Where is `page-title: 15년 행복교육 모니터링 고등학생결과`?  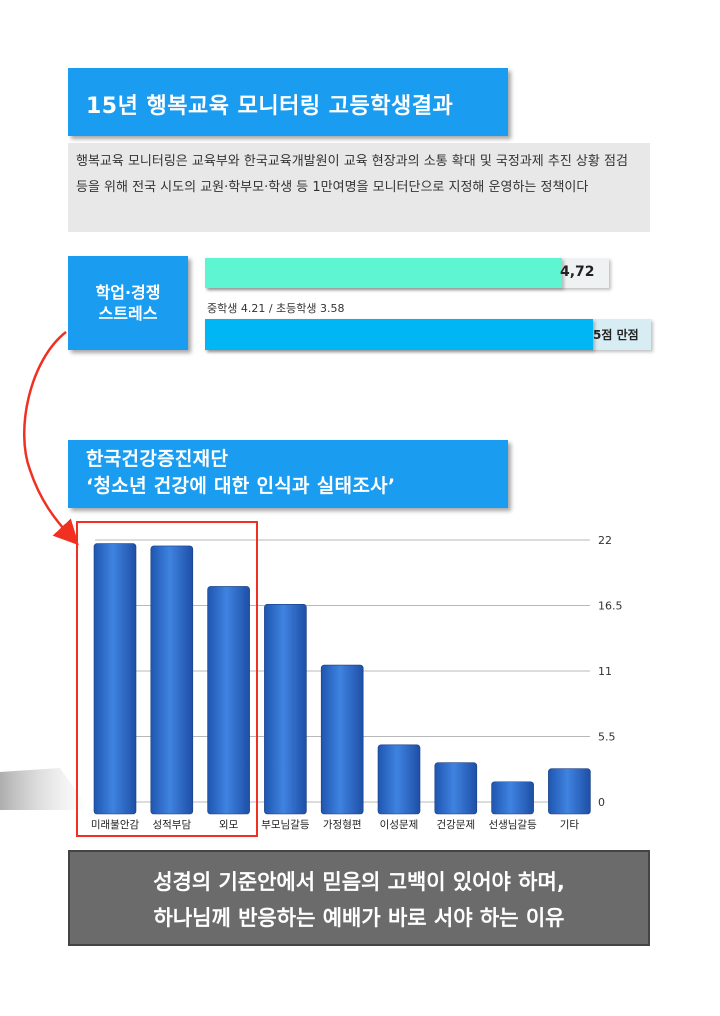
page-title: 15년 행복교육 모니터링 고등학생결과 is located at coordinates (288, 102).